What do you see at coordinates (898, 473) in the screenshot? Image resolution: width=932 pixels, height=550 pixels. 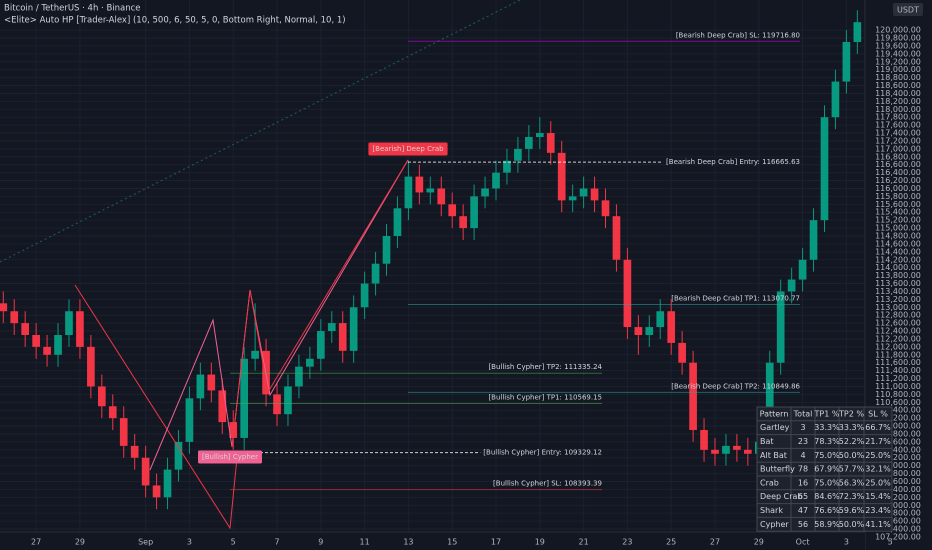 I see `y-tick-label: 108,800.00` at bounding box center [898, 473].